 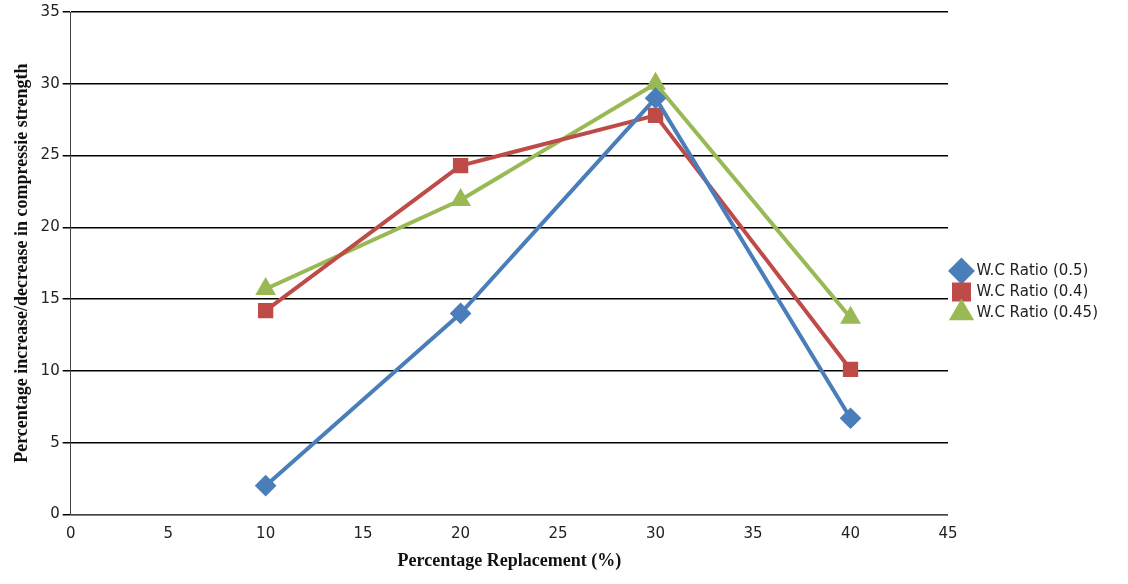 I want to click on y-tick-label: 25, so click(x=50, y=154).